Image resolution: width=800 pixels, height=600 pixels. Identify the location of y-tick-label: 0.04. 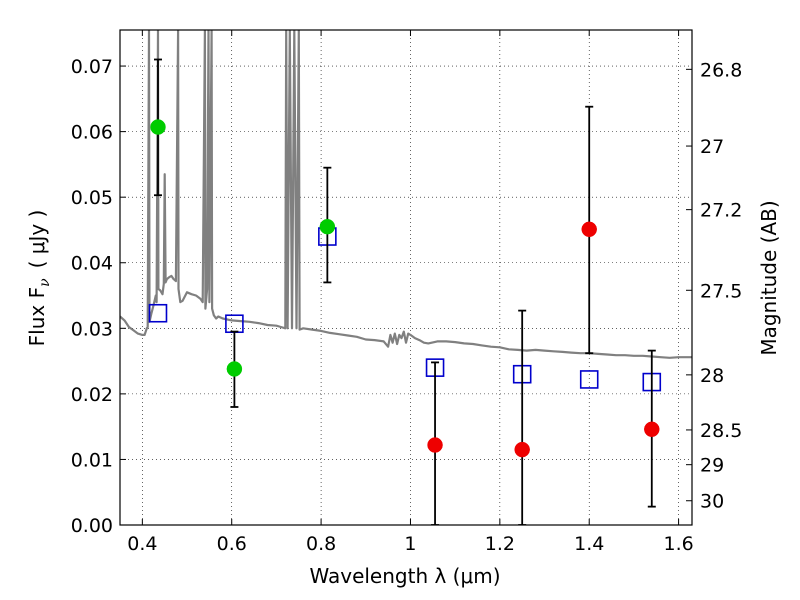
(92, 264).